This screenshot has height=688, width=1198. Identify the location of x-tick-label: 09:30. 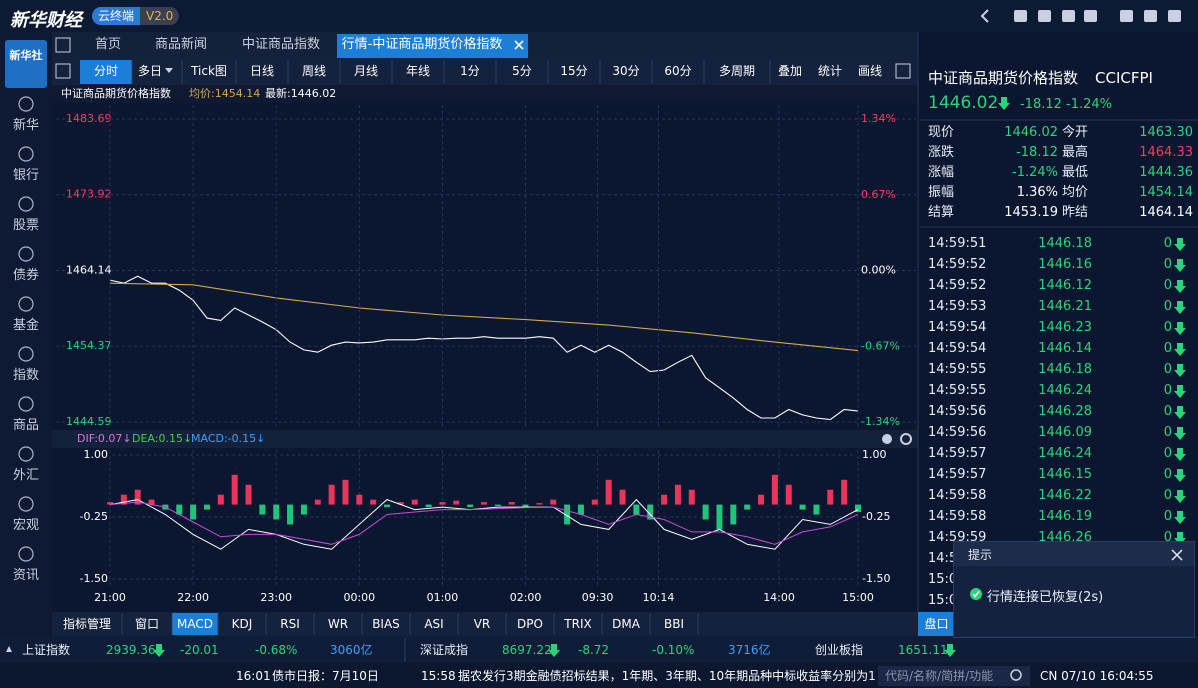
(598, 597).